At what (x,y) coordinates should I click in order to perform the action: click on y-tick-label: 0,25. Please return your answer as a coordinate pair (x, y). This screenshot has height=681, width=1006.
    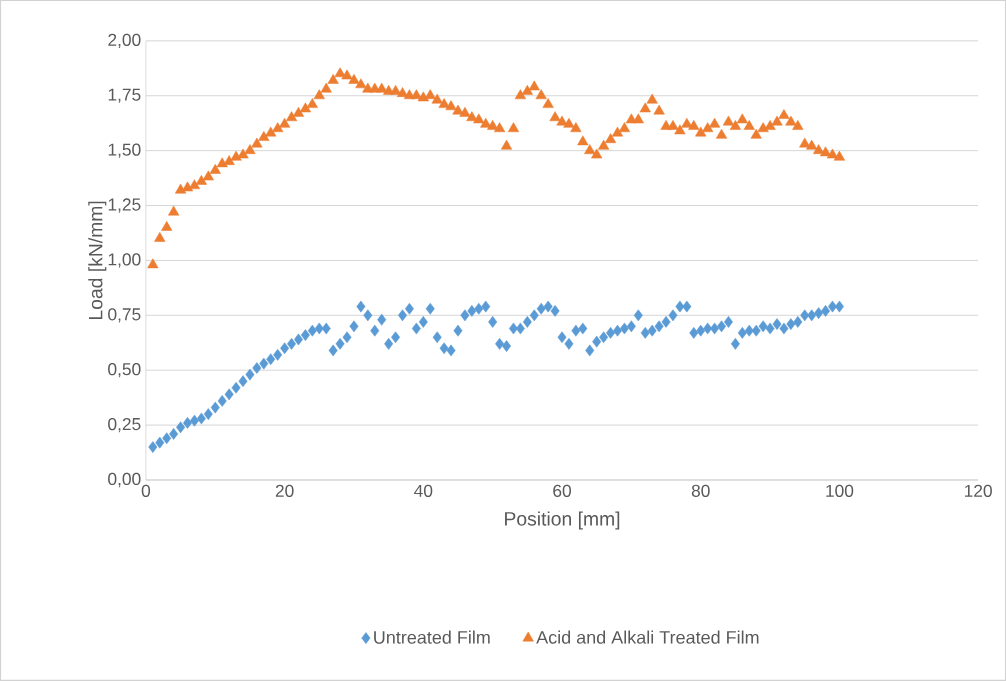
    Looking at the image, I should click on (124, 425).